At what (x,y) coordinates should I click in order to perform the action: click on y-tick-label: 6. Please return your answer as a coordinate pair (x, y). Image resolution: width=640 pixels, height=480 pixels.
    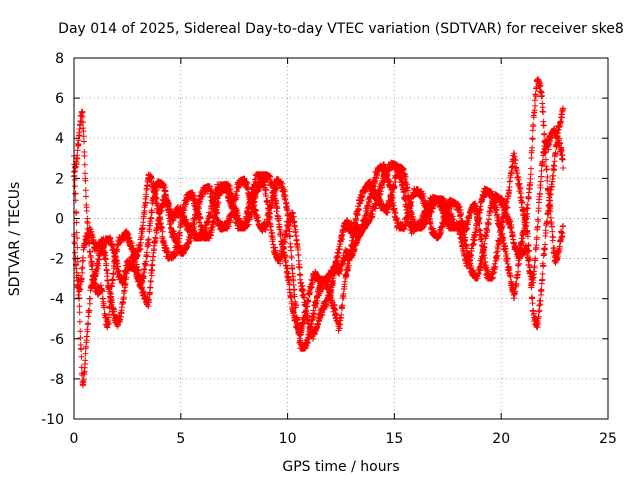
    Looking at the image, I should click on (59, 99).